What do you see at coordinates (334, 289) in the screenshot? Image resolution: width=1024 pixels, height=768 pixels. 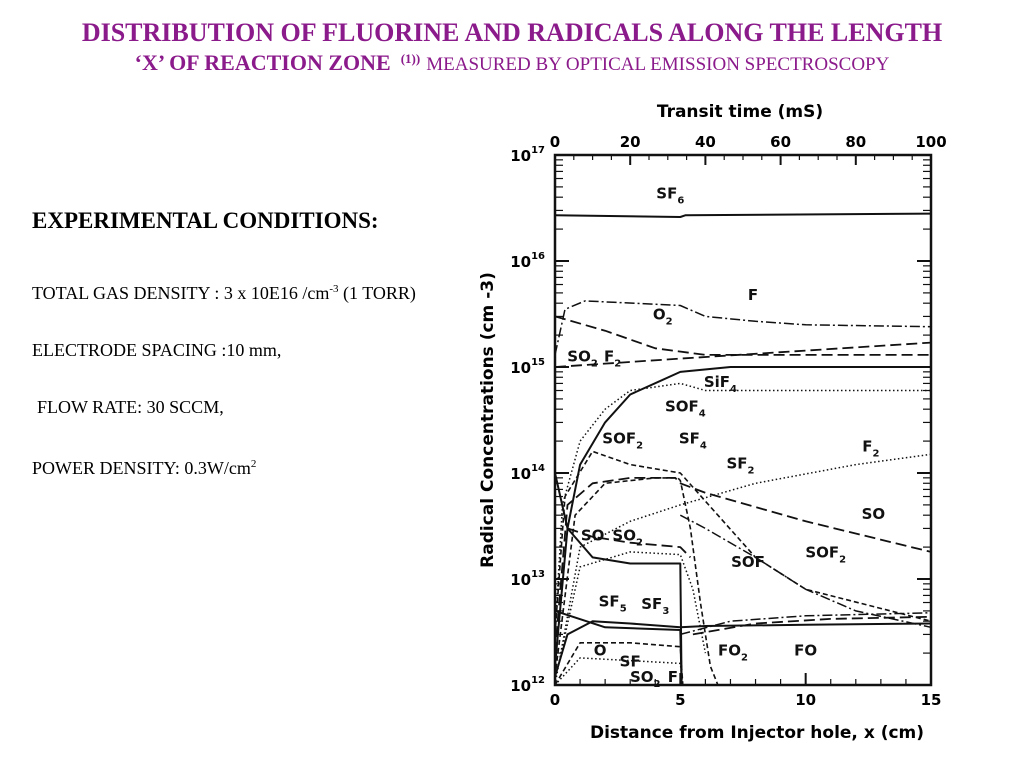 I see `gas-density-exponent: -3` at bounding box center [334, 289].